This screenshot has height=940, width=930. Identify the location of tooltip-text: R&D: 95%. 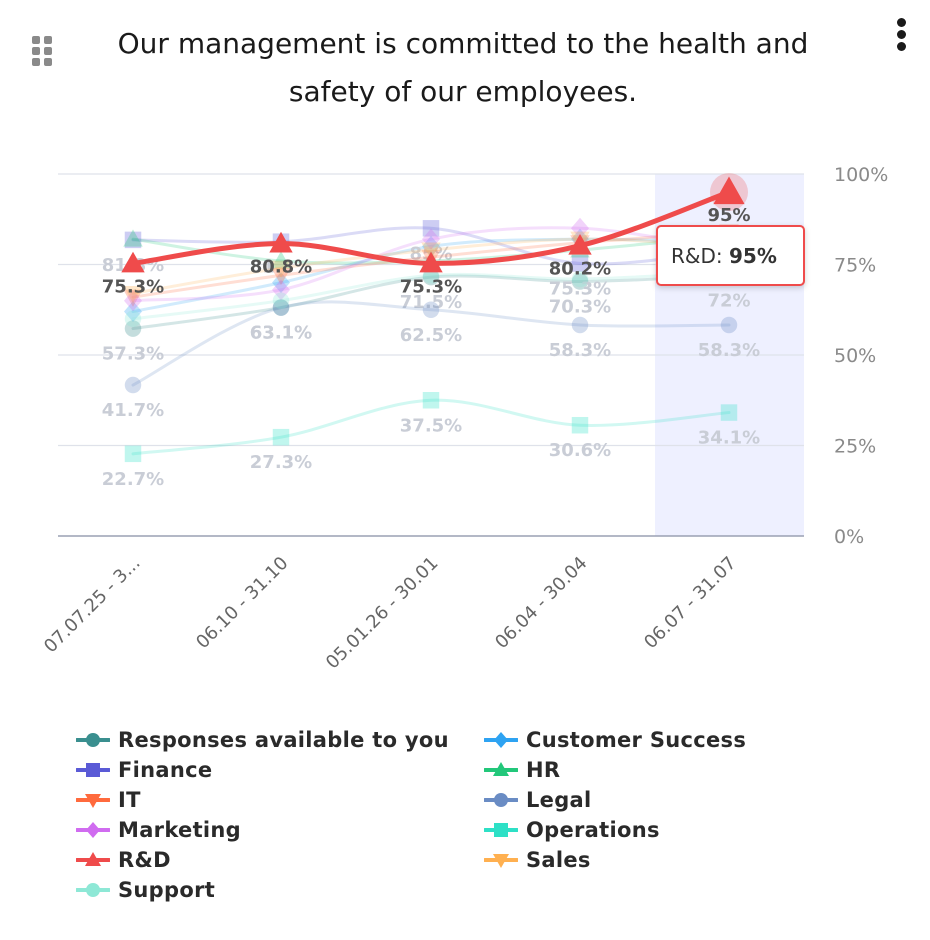
(724, 256).